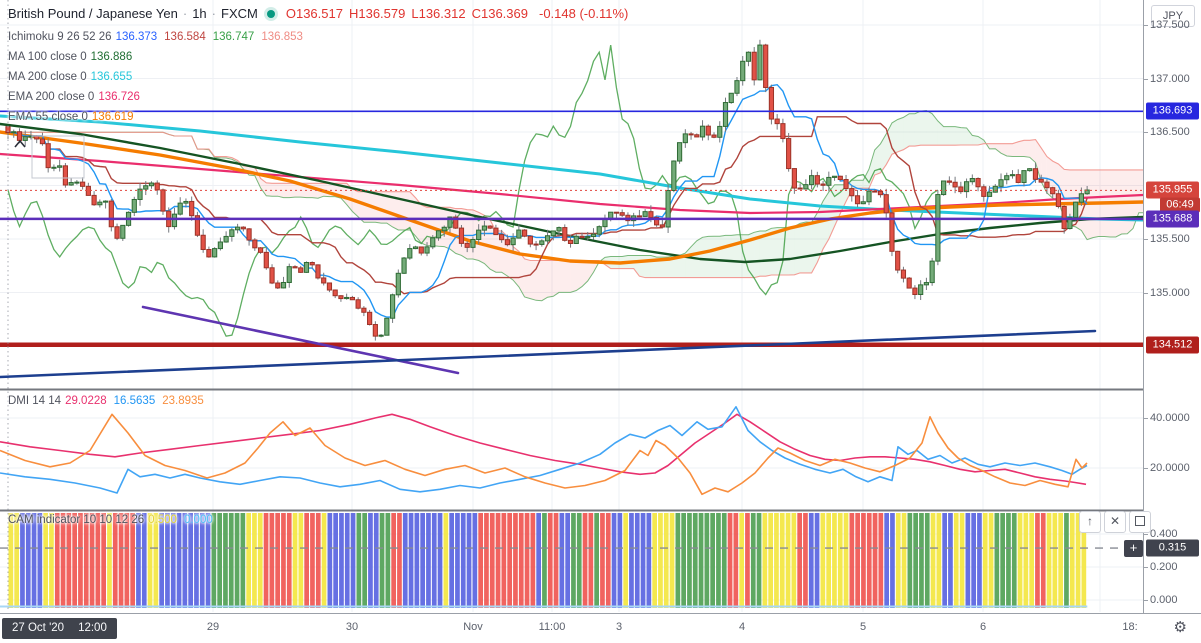  What do you see at coordinates (111, 57) in the screenshot?
I see `indicator-value: 136.886` at bounding box center [111, 57].